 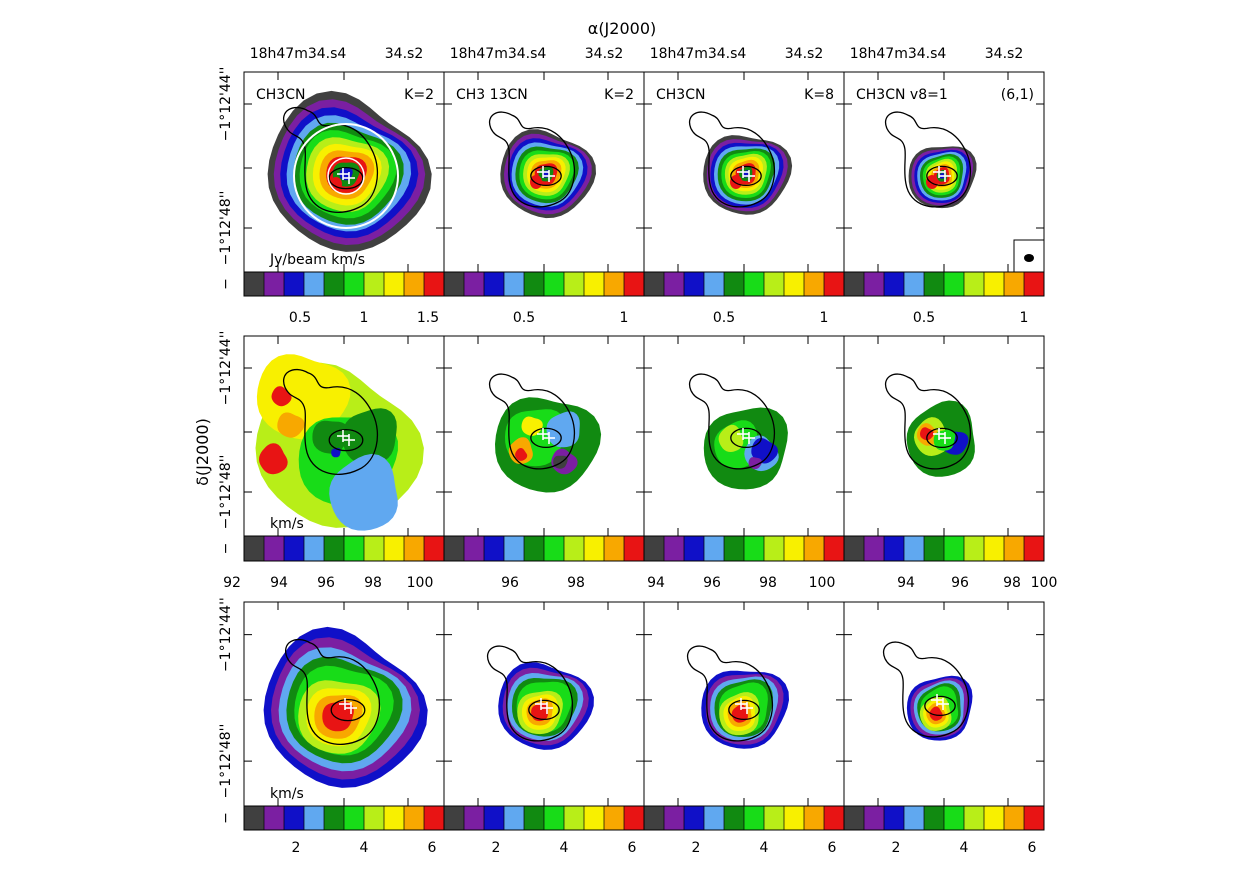 I want to click on panel-r1-c3-colorbar-tick-1: 1, so click(x=824, y=318).